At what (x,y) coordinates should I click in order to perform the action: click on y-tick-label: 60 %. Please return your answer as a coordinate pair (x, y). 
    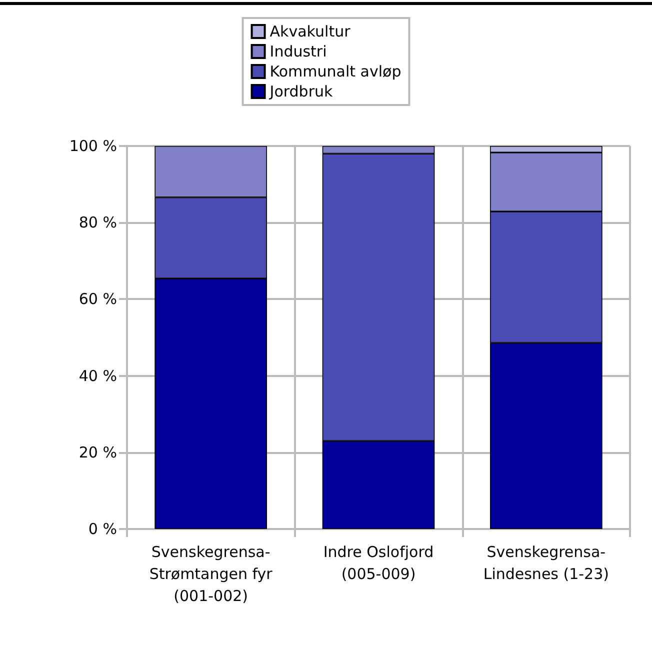
    Looking at the image, I should click on (97, 299).